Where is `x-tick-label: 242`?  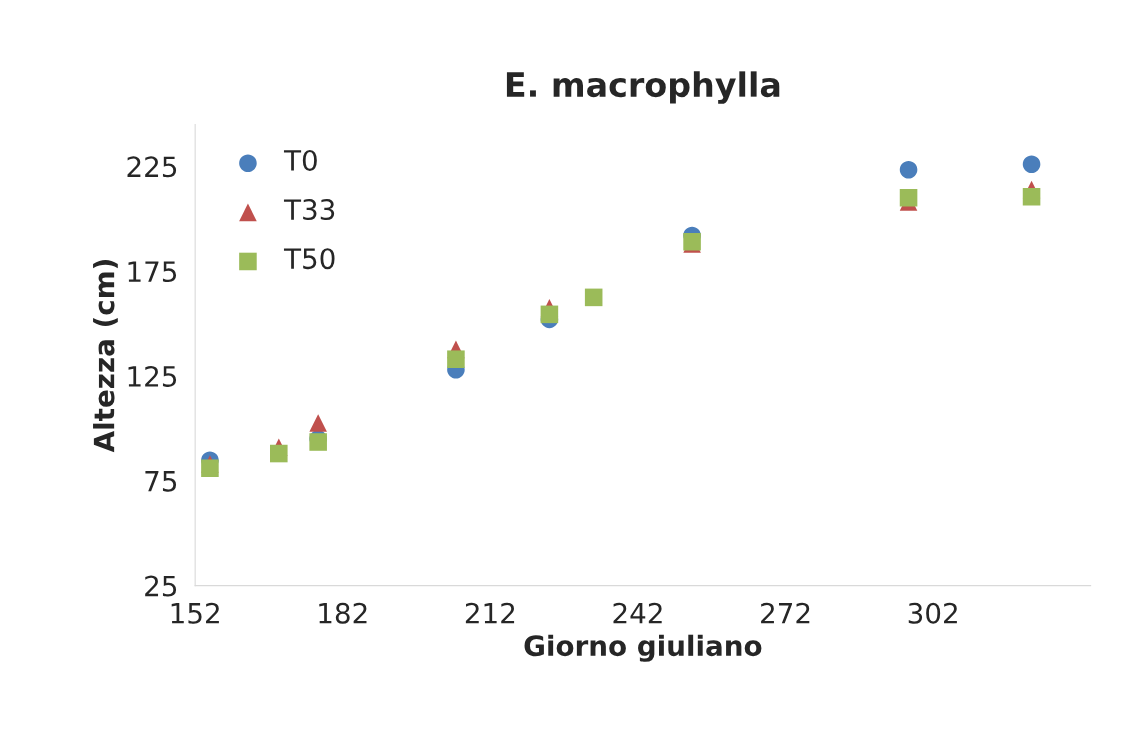 x-tick-label: 242 is located at coordinates (637, 613).